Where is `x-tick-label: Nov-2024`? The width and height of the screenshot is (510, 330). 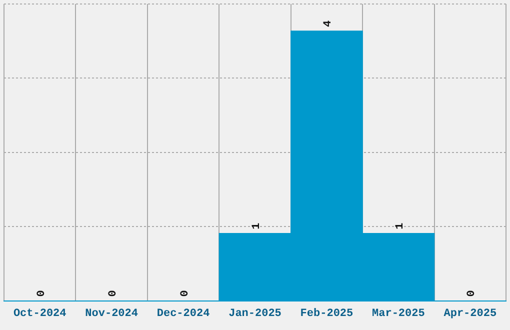
x-tick-label: Nov-2024 is located at coordinates (111, 314).